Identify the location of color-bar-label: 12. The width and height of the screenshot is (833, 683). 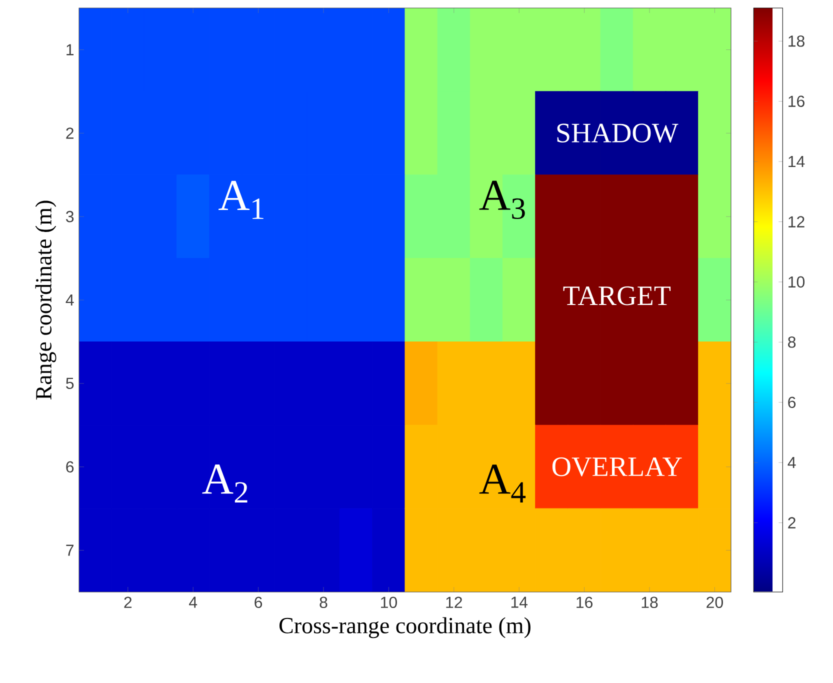
(796, 222).